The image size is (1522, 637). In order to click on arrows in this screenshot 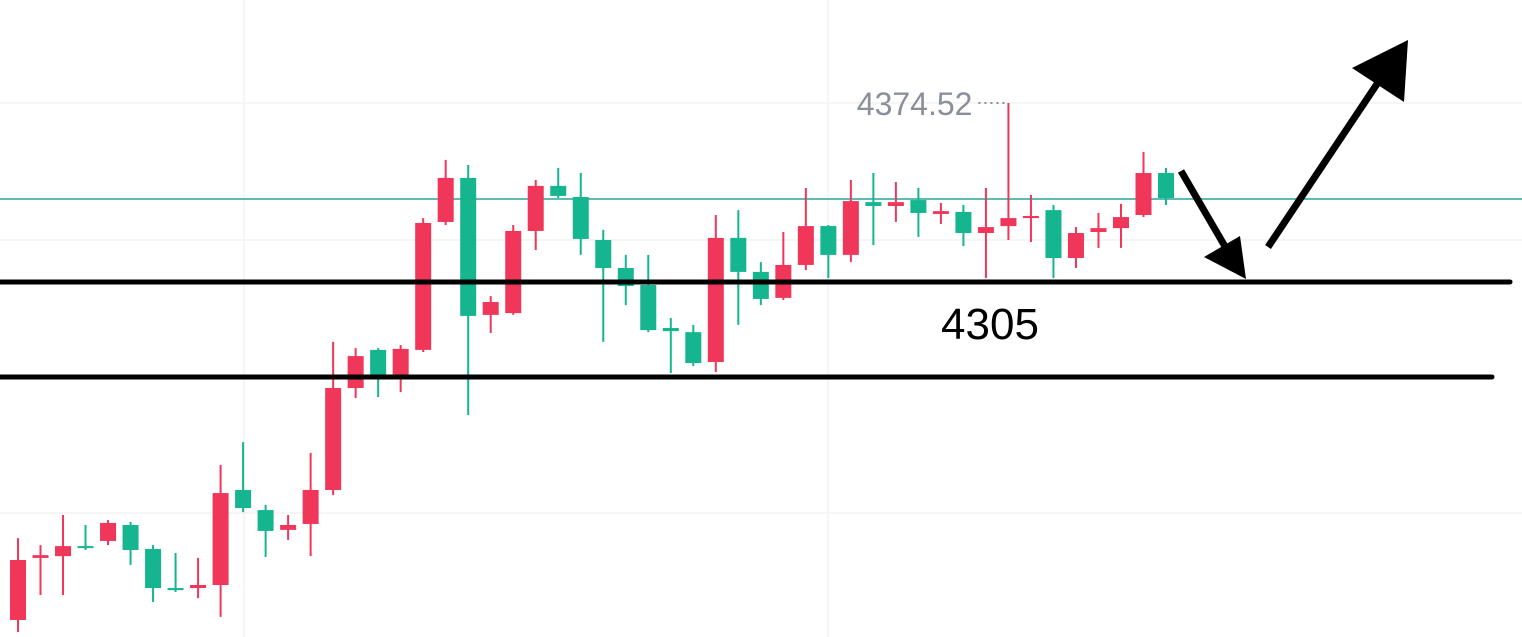, I will do `click(1292, 159)`.